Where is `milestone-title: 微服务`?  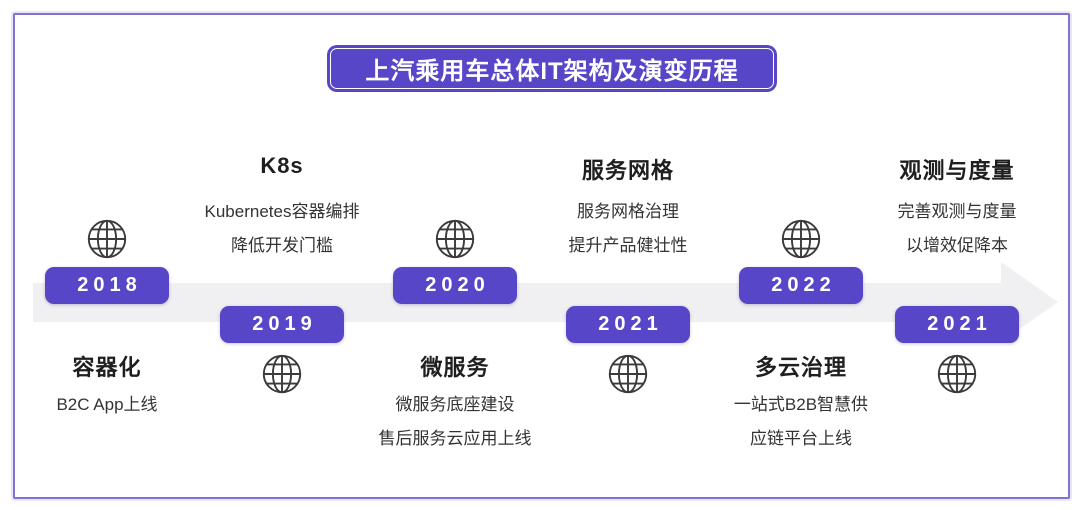
milestone-title: 微服务 is located at coordinates (455, 367).